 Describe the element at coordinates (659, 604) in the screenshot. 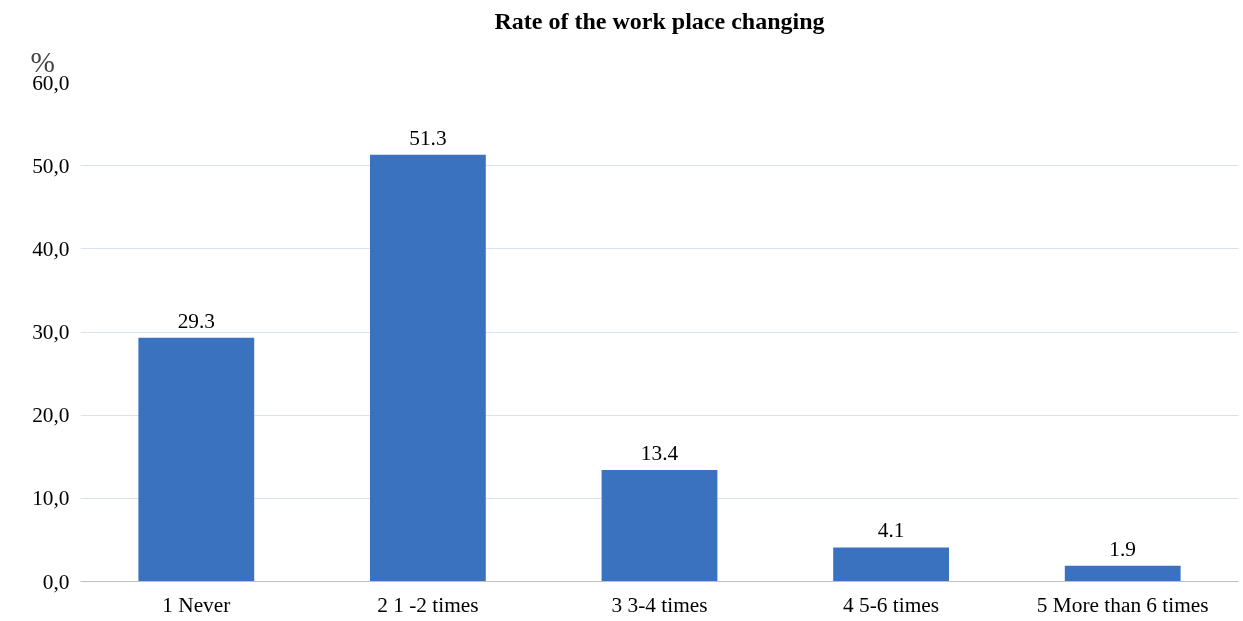

I see `x-tick-label: 3 3-4 times` at that location.